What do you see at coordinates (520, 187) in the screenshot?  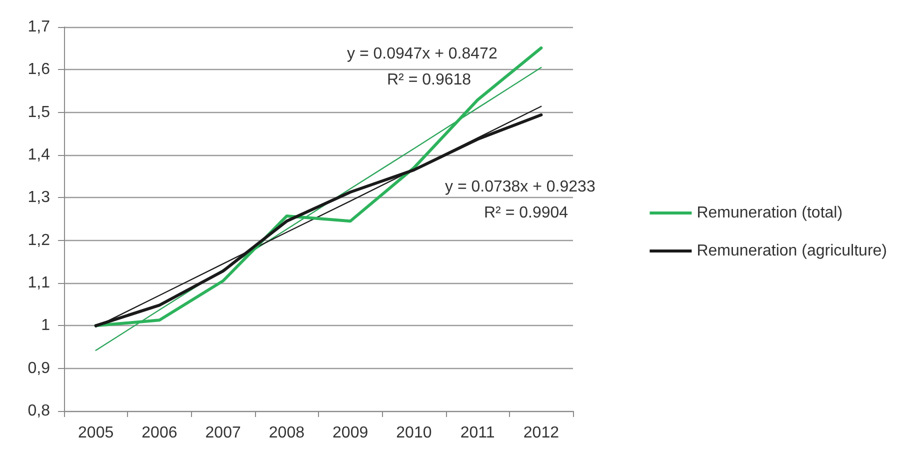 I see `annotation: y = 0.0738x + 0.9233` at bounding box center [520, 187].